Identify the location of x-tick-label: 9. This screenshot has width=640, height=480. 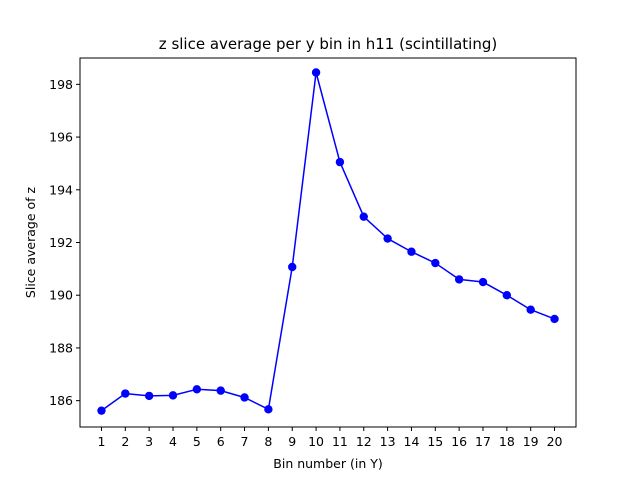
(292, 441).